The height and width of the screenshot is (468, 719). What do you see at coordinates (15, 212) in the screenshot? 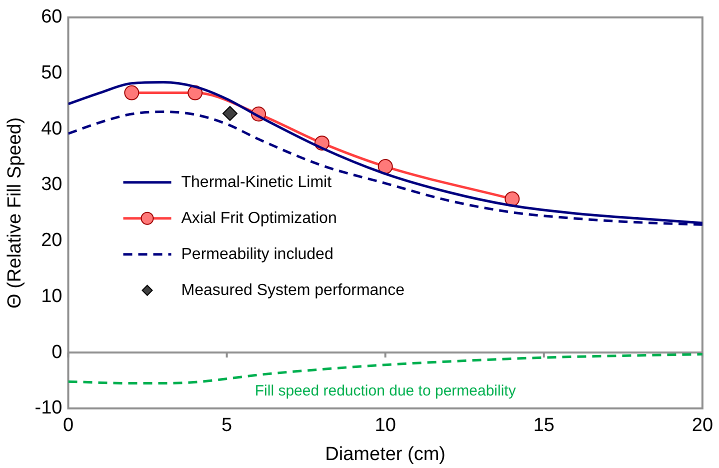
I see `y-axis-title: Θ (Relative Fill Speed)` at bounding box center [15, 212].